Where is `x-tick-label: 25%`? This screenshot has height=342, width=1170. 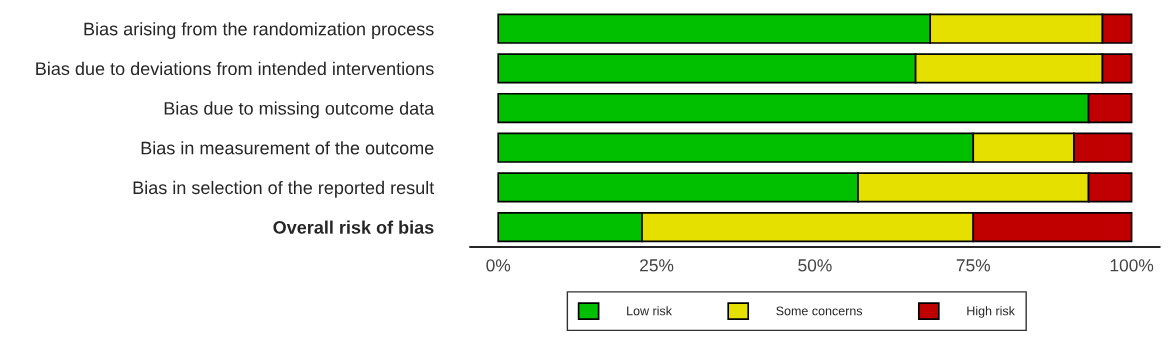 x-tick-label: 25% is located at coordinates (657, 265).